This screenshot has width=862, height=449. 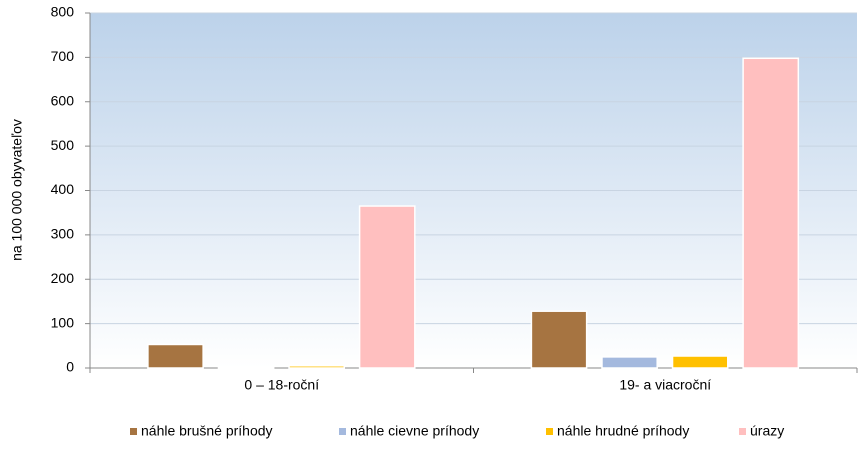 I want to click on y-tick-label: 700, so click(x=63, y=56).